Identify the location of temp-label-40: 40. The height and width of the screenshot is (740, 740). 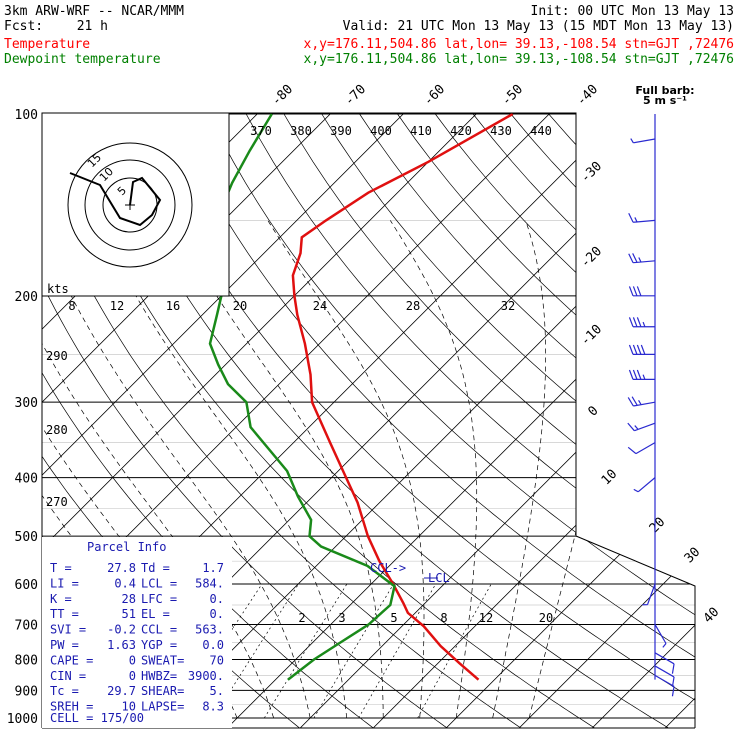
(712, 616).